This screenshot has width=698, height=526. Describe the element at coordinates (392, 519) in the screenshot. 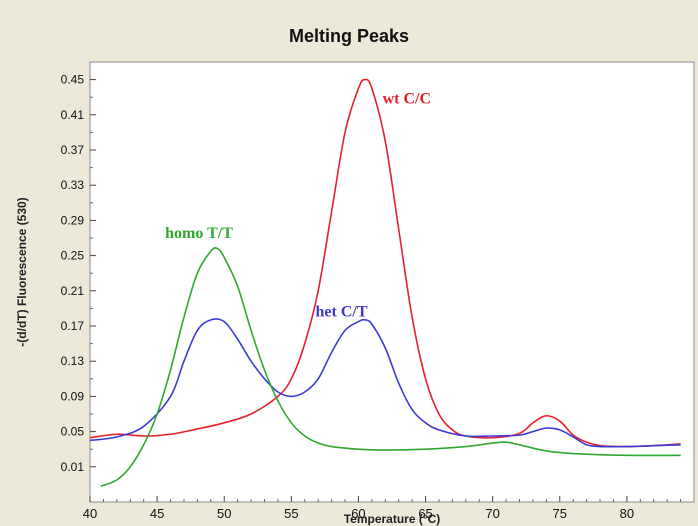

I see `x-axis-label: Temperature (°C)` at that location.